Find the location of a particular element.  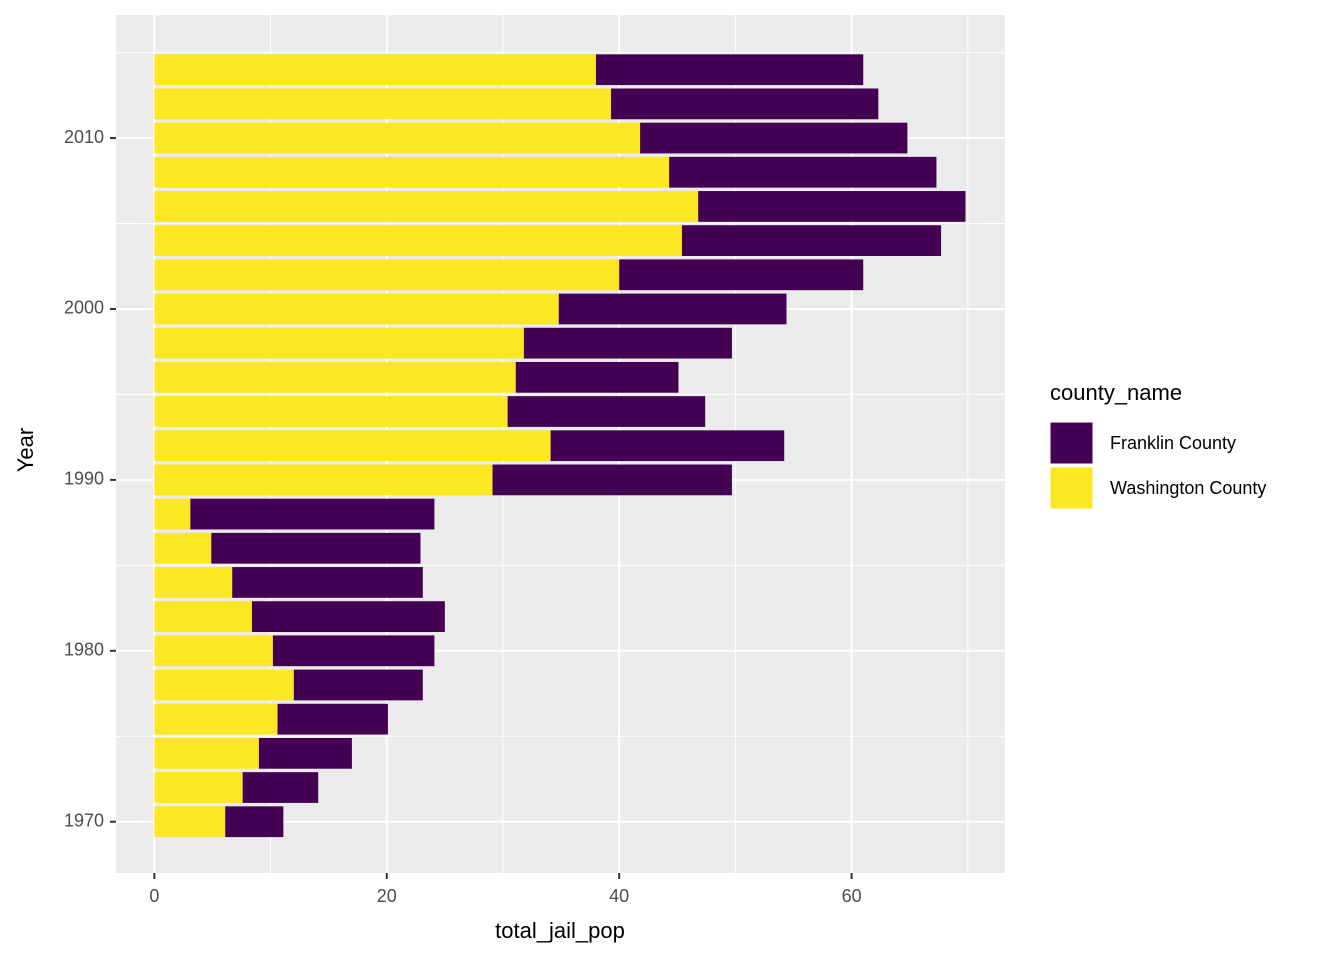

y-tick-label: 1970 is located at coordinates (84, 820).